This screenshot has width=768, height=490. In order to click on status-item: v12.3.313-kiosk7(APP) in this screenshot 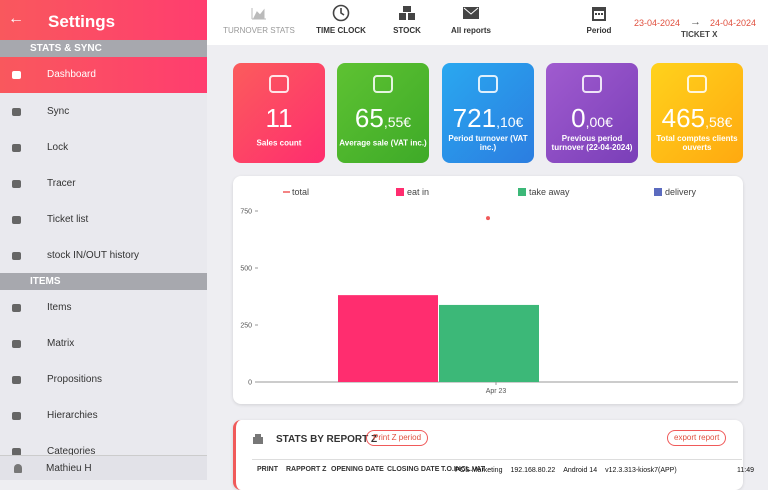, I will do `click(641, 470)`.